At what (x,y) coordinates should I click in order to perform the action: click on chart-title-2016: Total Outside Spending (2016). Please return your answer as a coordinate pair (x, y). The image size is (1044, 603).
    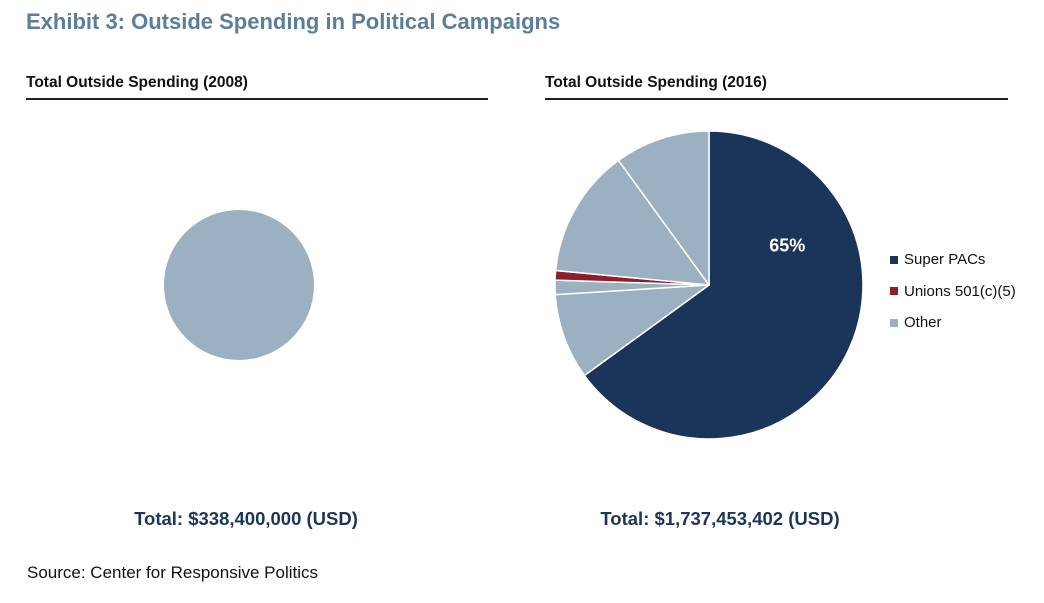
    Looking at the image, I should click on (776, 87).